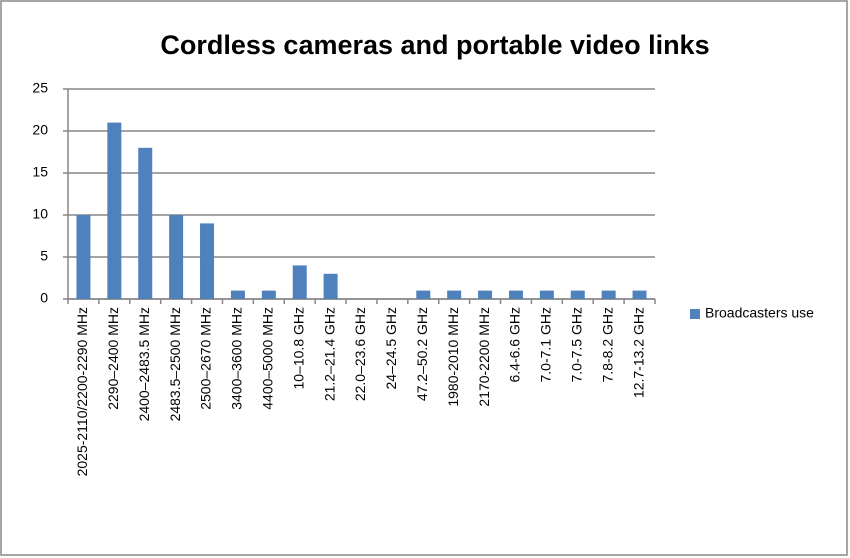 The height and width of the screenshot is (558, 850). What do you see at coordinates (360, 354) in the screenshot?
I see `x-tick-label: 22.0–23.6 GHz` at bounding box center [360, 354].